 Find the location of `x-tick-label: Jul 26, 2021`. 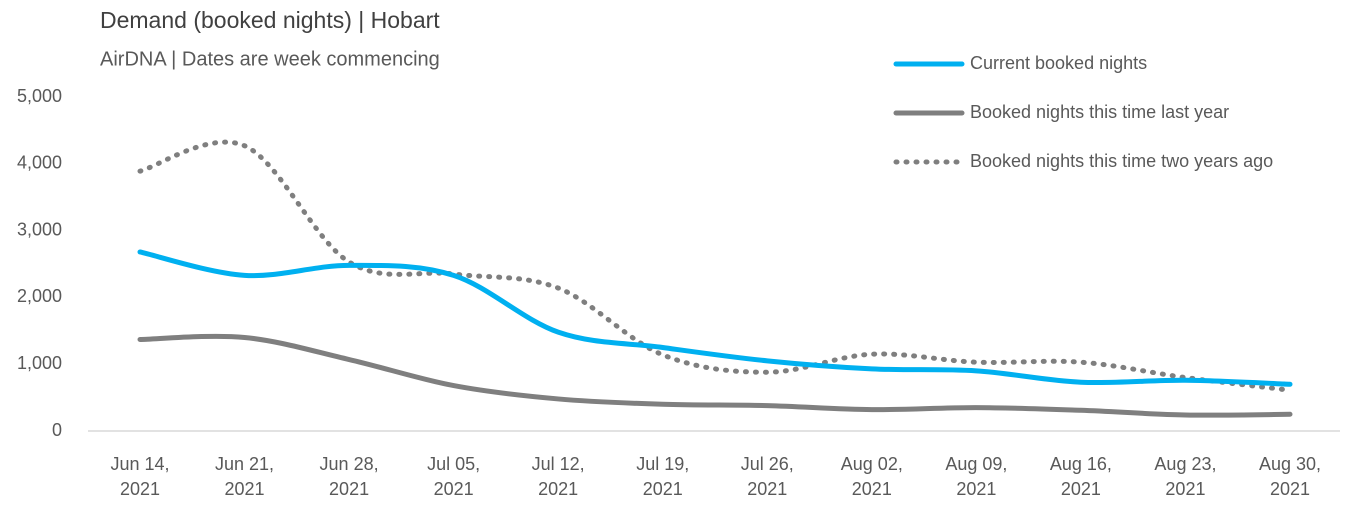

x-tick-label: Jul 26, 2021 is located at coordinates (767, 476).